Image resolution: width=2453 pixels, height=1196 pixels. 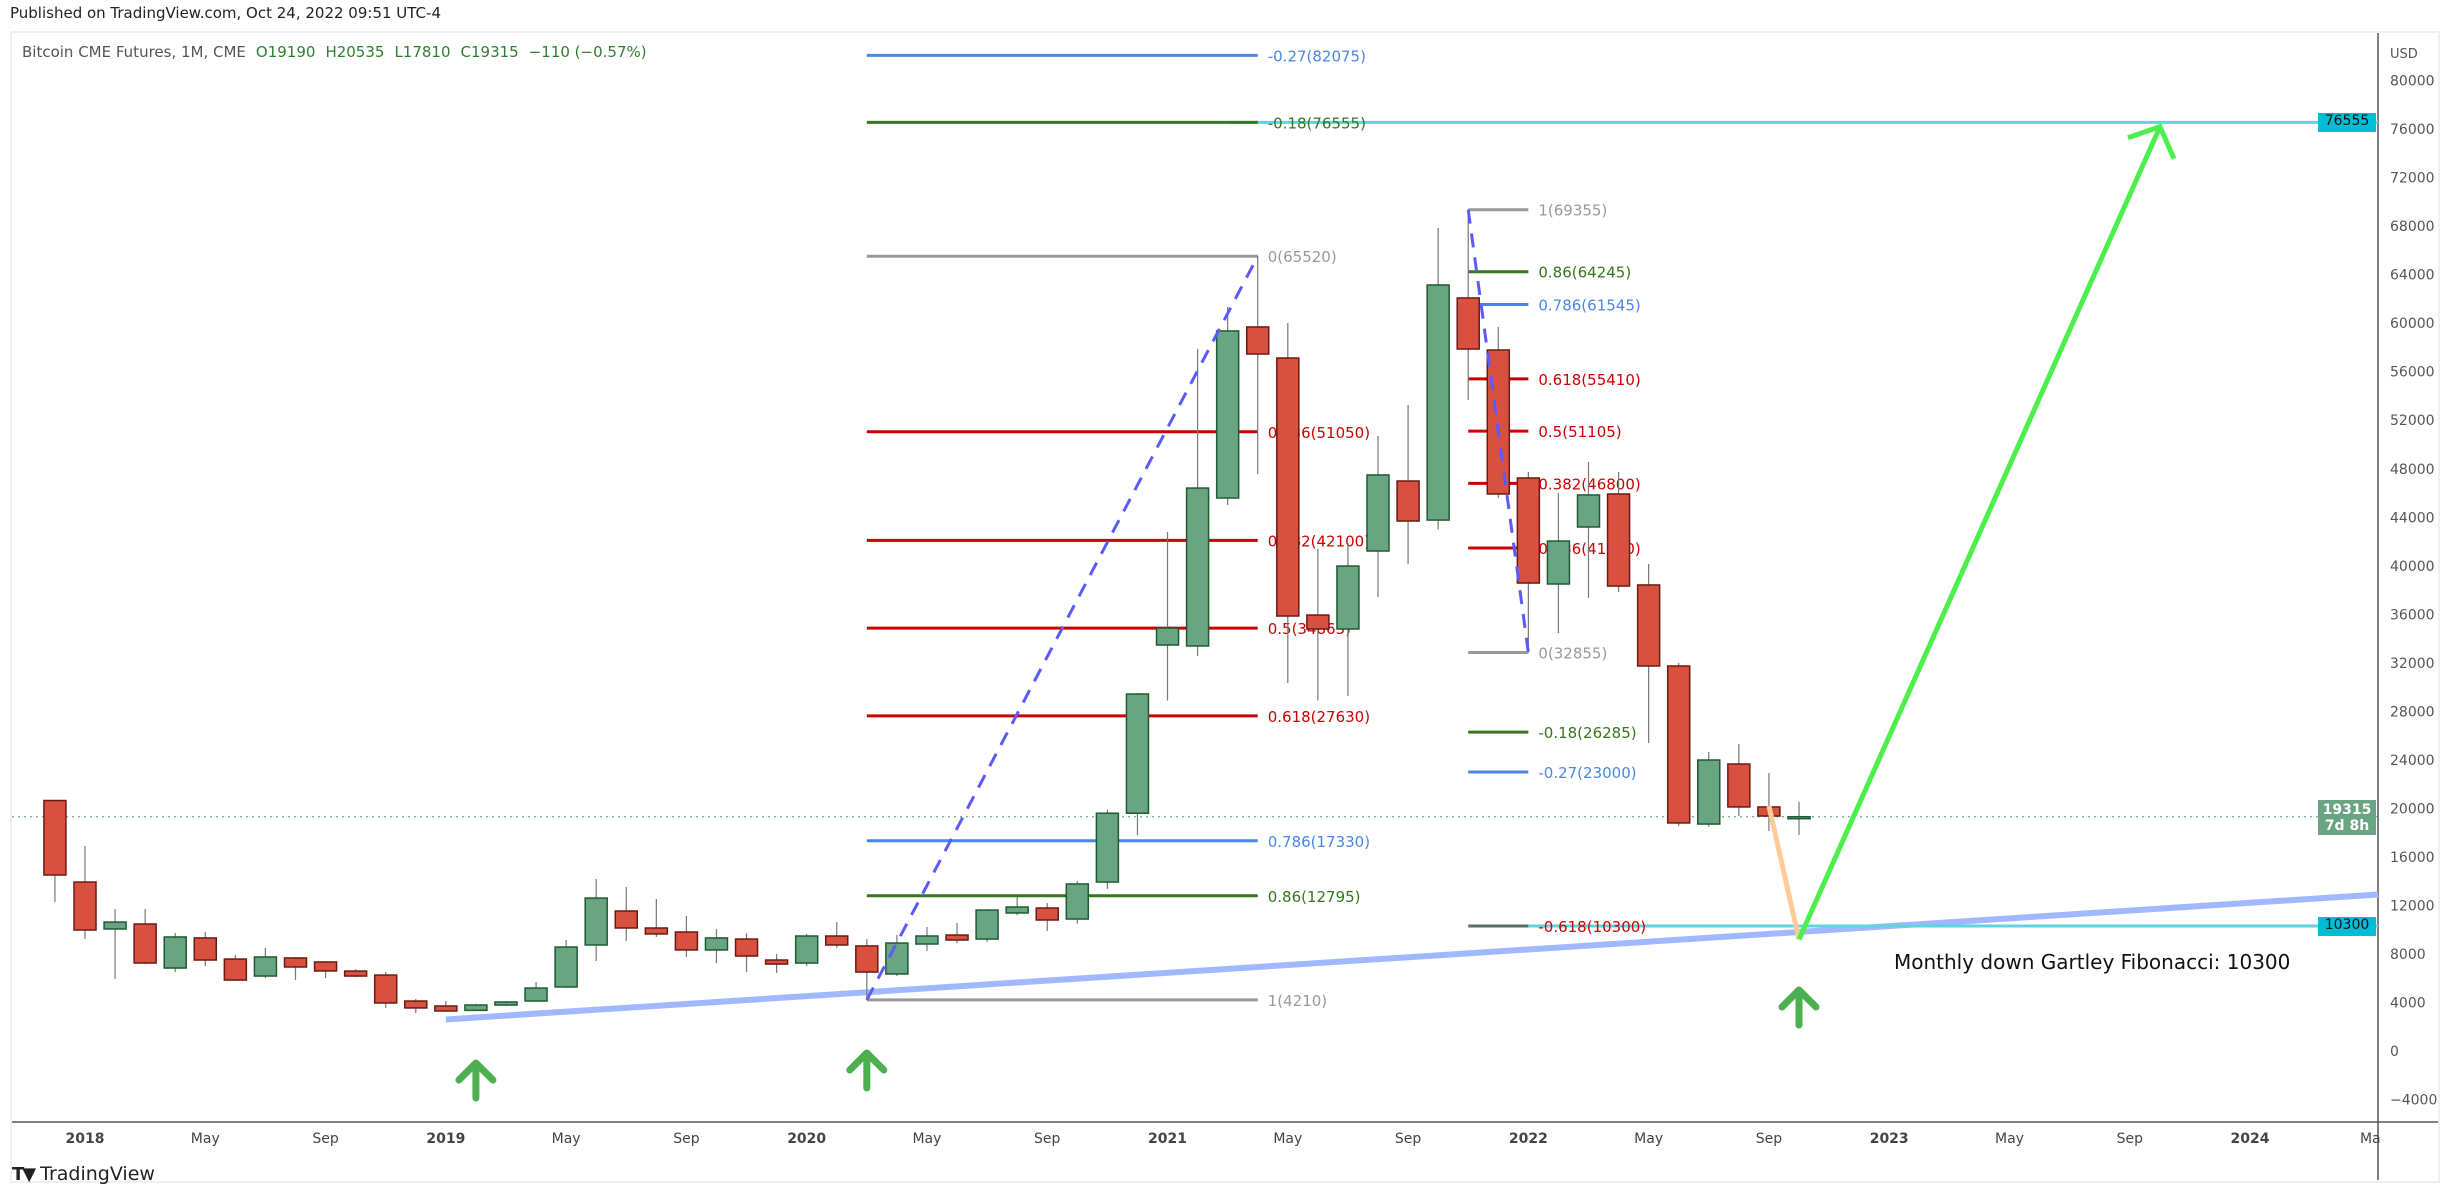 I want to click on last-price-badge: 19315 7d 8h, so click(x=2347, y=817).